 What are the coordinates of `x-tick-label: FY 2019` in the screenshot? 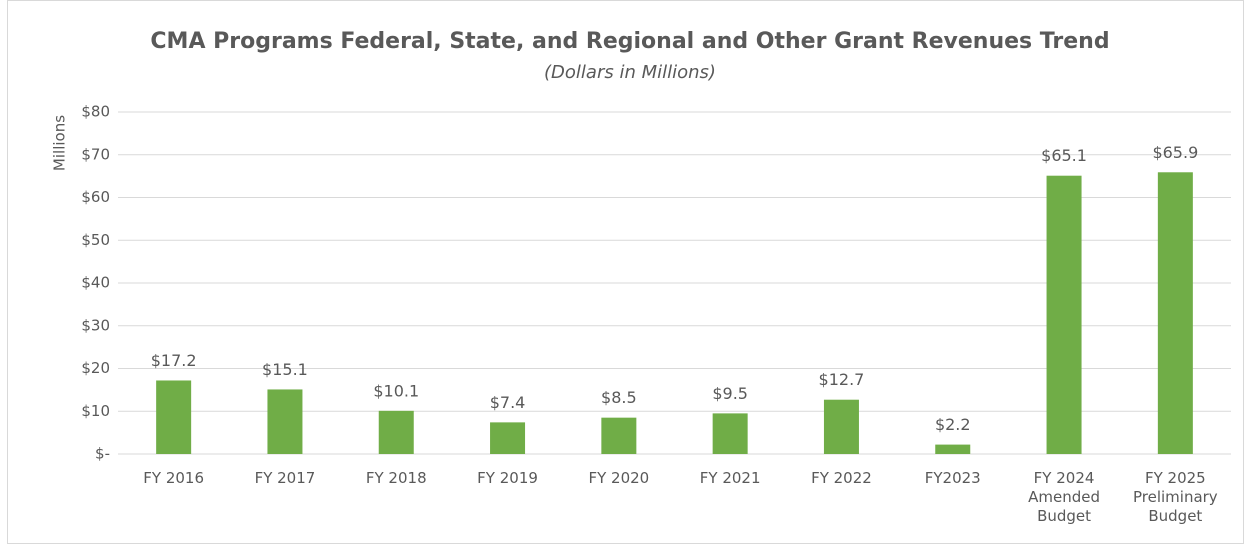 It's located at (507, 478).